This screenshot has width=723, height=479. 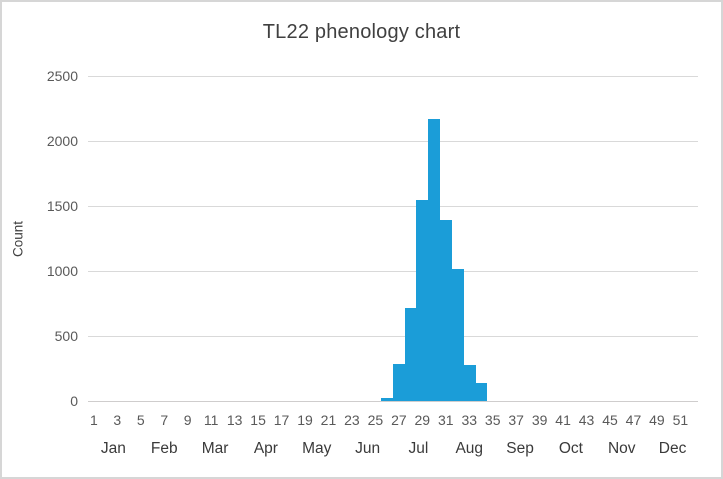 I want to click on x-axis-line, so click(x=393, y=401).